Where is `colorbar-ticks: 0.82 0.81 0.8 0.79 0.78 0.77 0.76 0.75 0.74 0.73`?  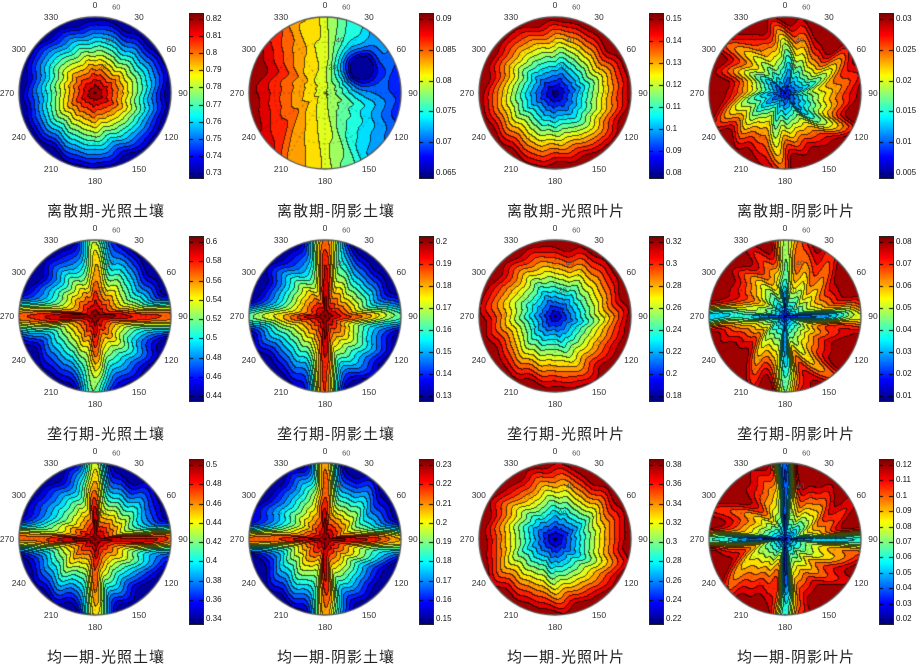 colorbar-ticks: 0.82 0.81 0.8 0.79 0.78 0.77 0.76 0.75 0.74 0.73 is located at coordinates (223, 96).